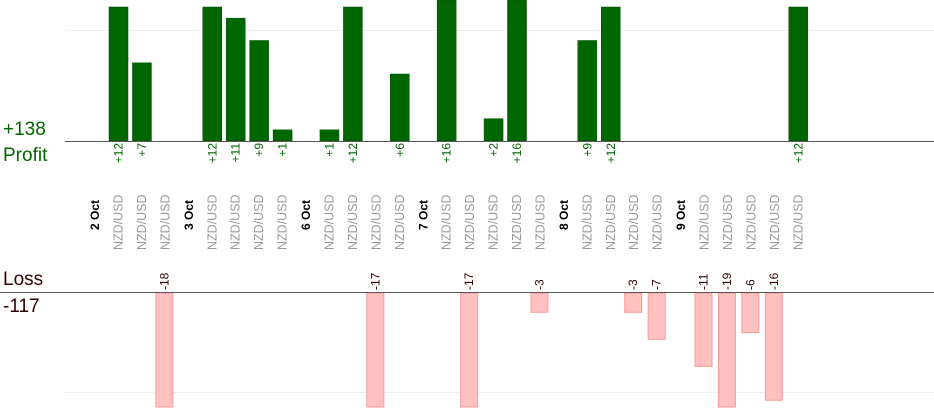  I want to click on date-label: 2 Oct, so click(95, 215).